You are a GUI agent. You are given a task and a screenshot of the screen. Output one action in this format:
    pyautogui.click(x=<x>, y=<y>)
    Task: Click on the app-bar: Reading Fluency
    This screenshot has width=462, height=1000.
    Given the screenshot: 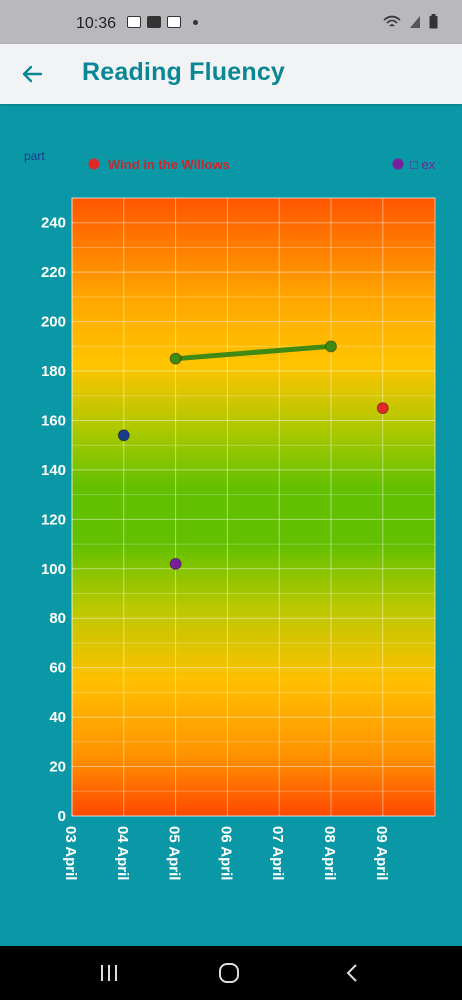 What is the action you would take?
    pyautogui.click(x=231, y=74)
    